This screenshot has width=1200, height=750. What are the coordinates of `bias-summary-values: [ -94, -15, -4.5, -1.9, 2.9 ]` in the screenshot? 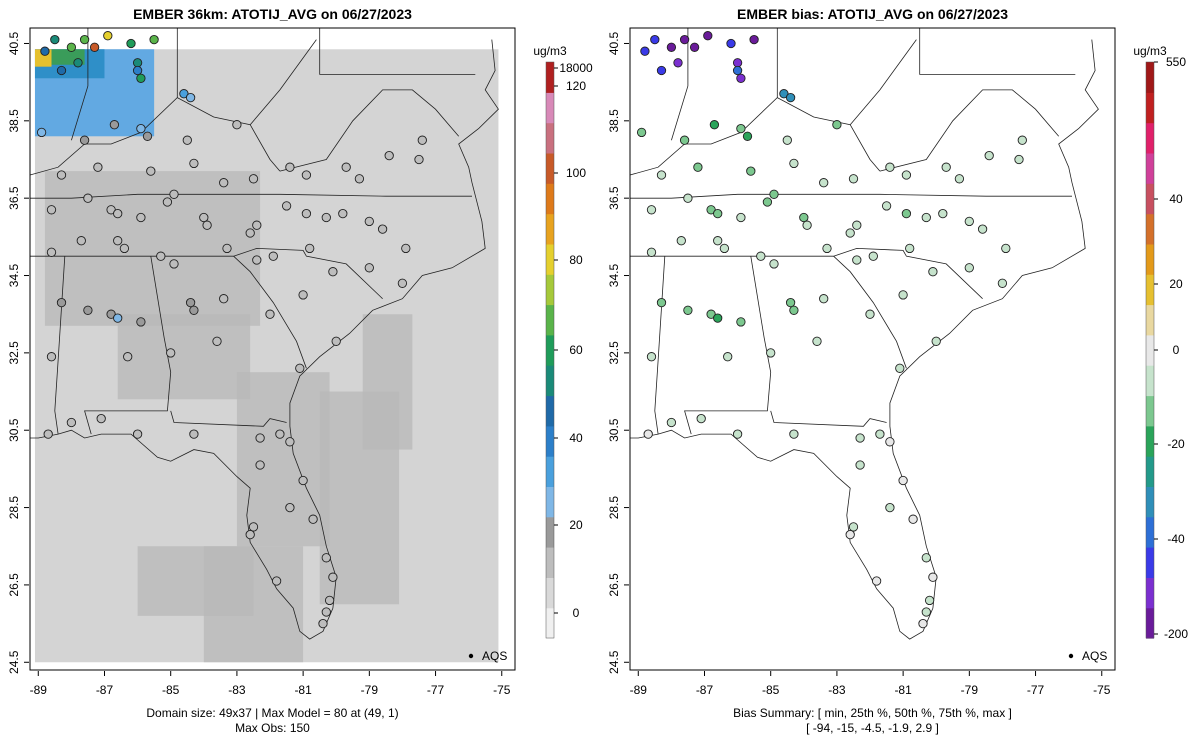 It's located at (872, 728).